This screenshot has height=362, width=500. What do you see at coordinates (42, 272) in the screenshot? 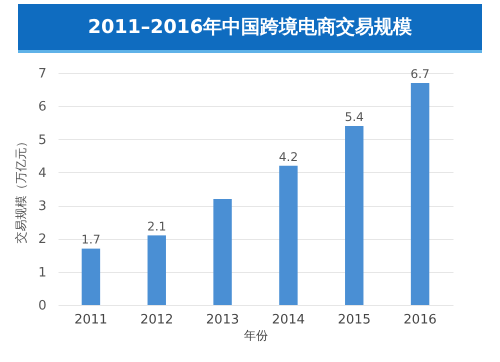
I see `y-tick-label: 1` at bounding box center [42, 272].